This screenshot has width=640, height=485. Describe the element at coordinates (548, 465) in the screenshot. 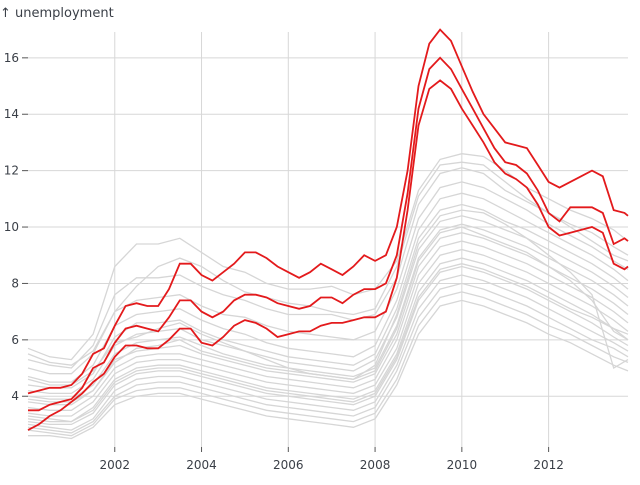

I see `x-tick-label: 2012` at that location.